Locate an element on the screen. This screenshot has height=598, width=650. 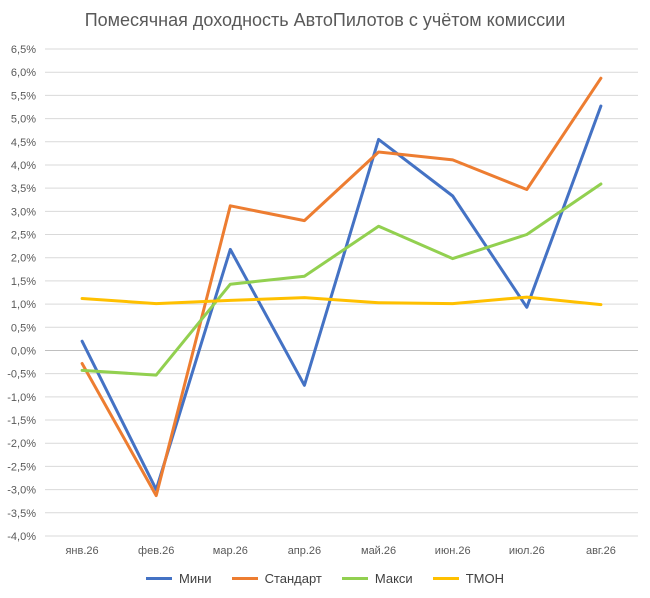
y-tick-label: 3,5% is located at coordinates (23, 189).